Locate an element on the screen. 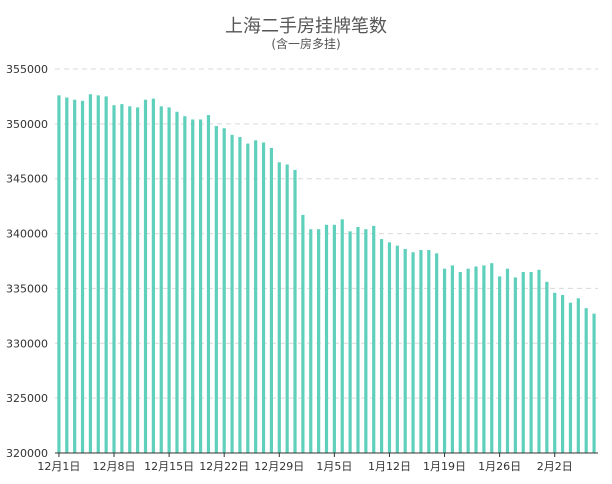  x-tick-label: 12月15日 is located at coordinates (169, 466).